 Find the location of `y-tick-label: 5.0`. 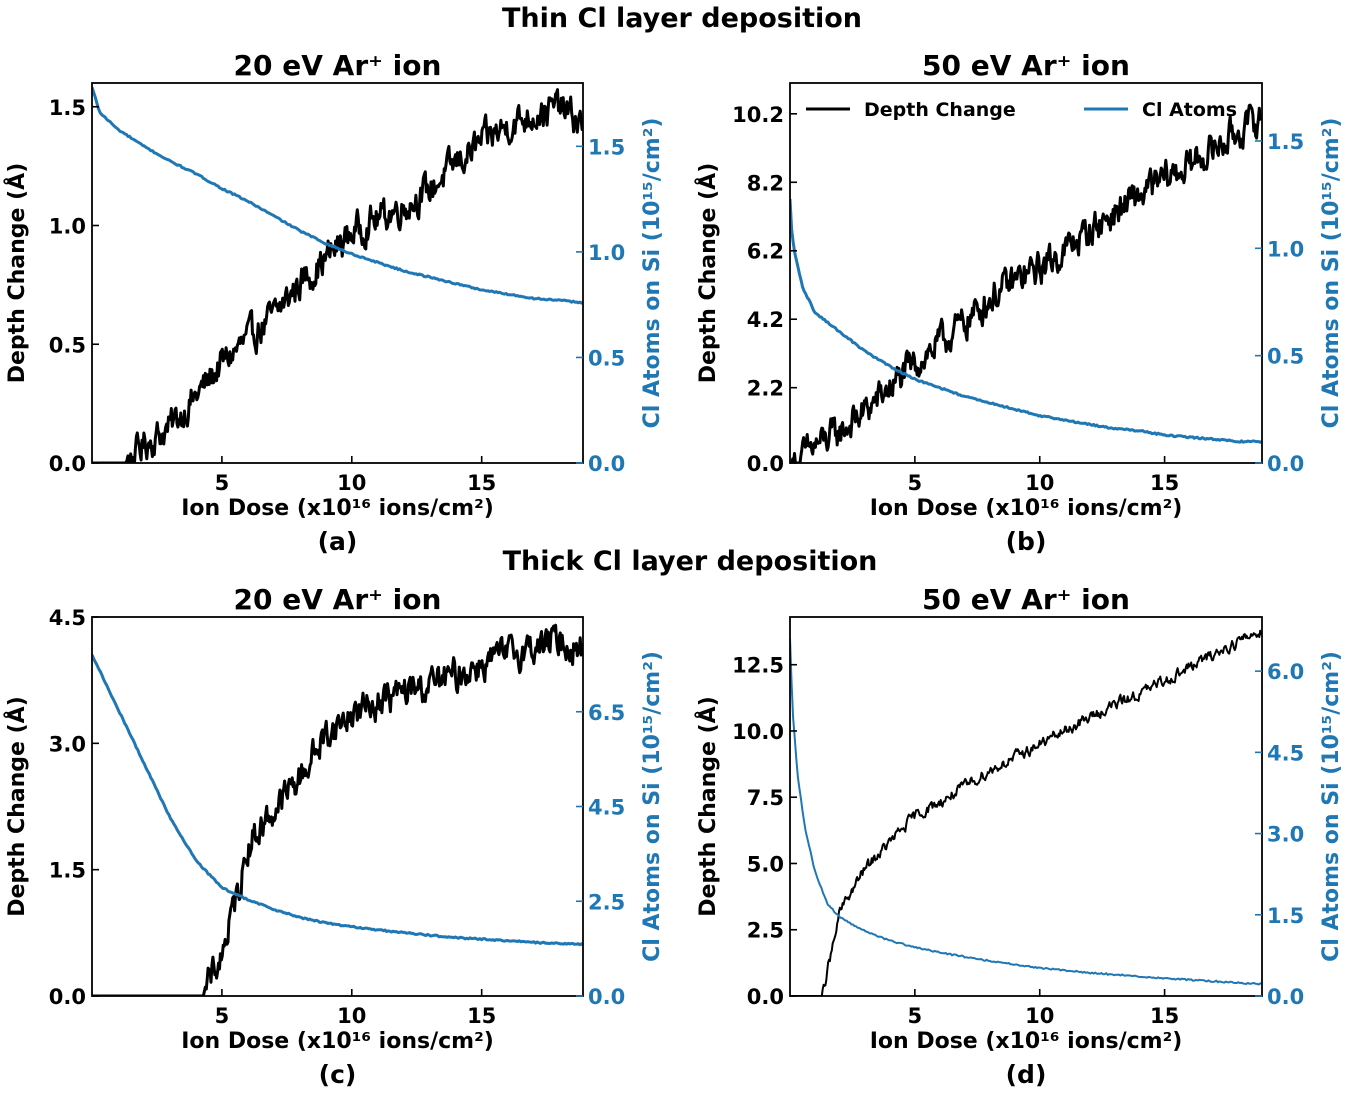

y-tick-label: 5.0 is located at coordinates (765, 864).